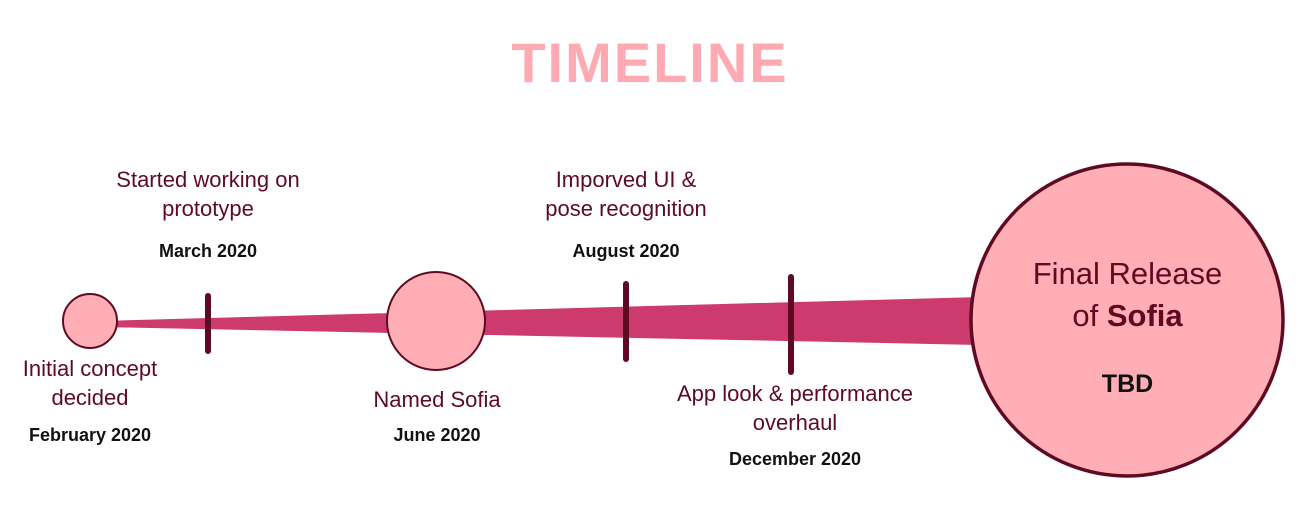 The image size is (1300, 525). I want to click on label-line: Initial concept, so click(90, 368).